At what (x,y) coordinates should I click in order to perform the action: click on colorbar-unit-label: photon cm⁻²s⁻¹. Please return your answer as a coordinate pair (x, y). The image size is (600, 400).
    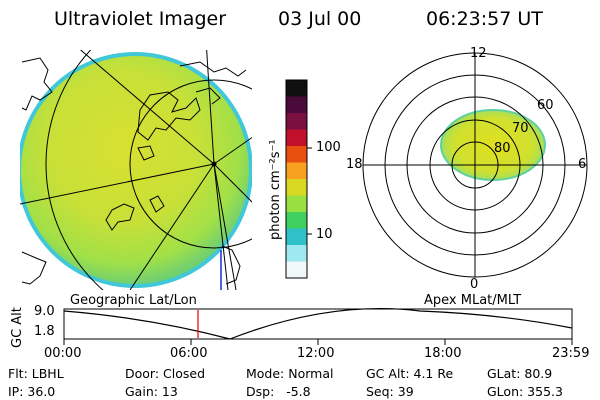
    Looking at the image, I should click on (275, 189).